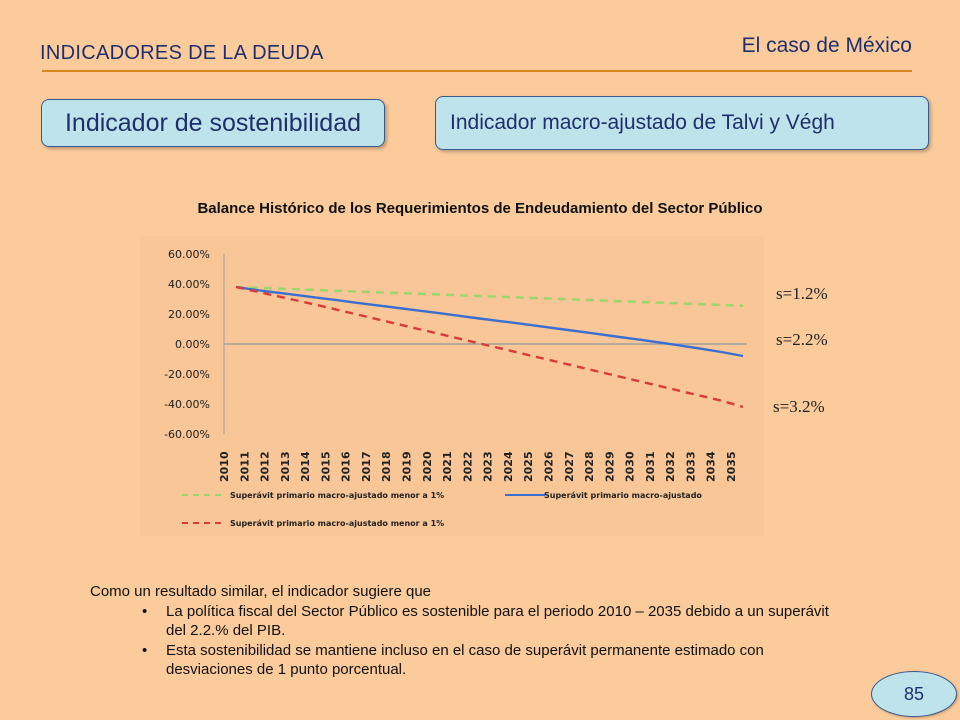 The image size is (960, 720). I want to click on x-tick-label: 2028, so click(589, 466).